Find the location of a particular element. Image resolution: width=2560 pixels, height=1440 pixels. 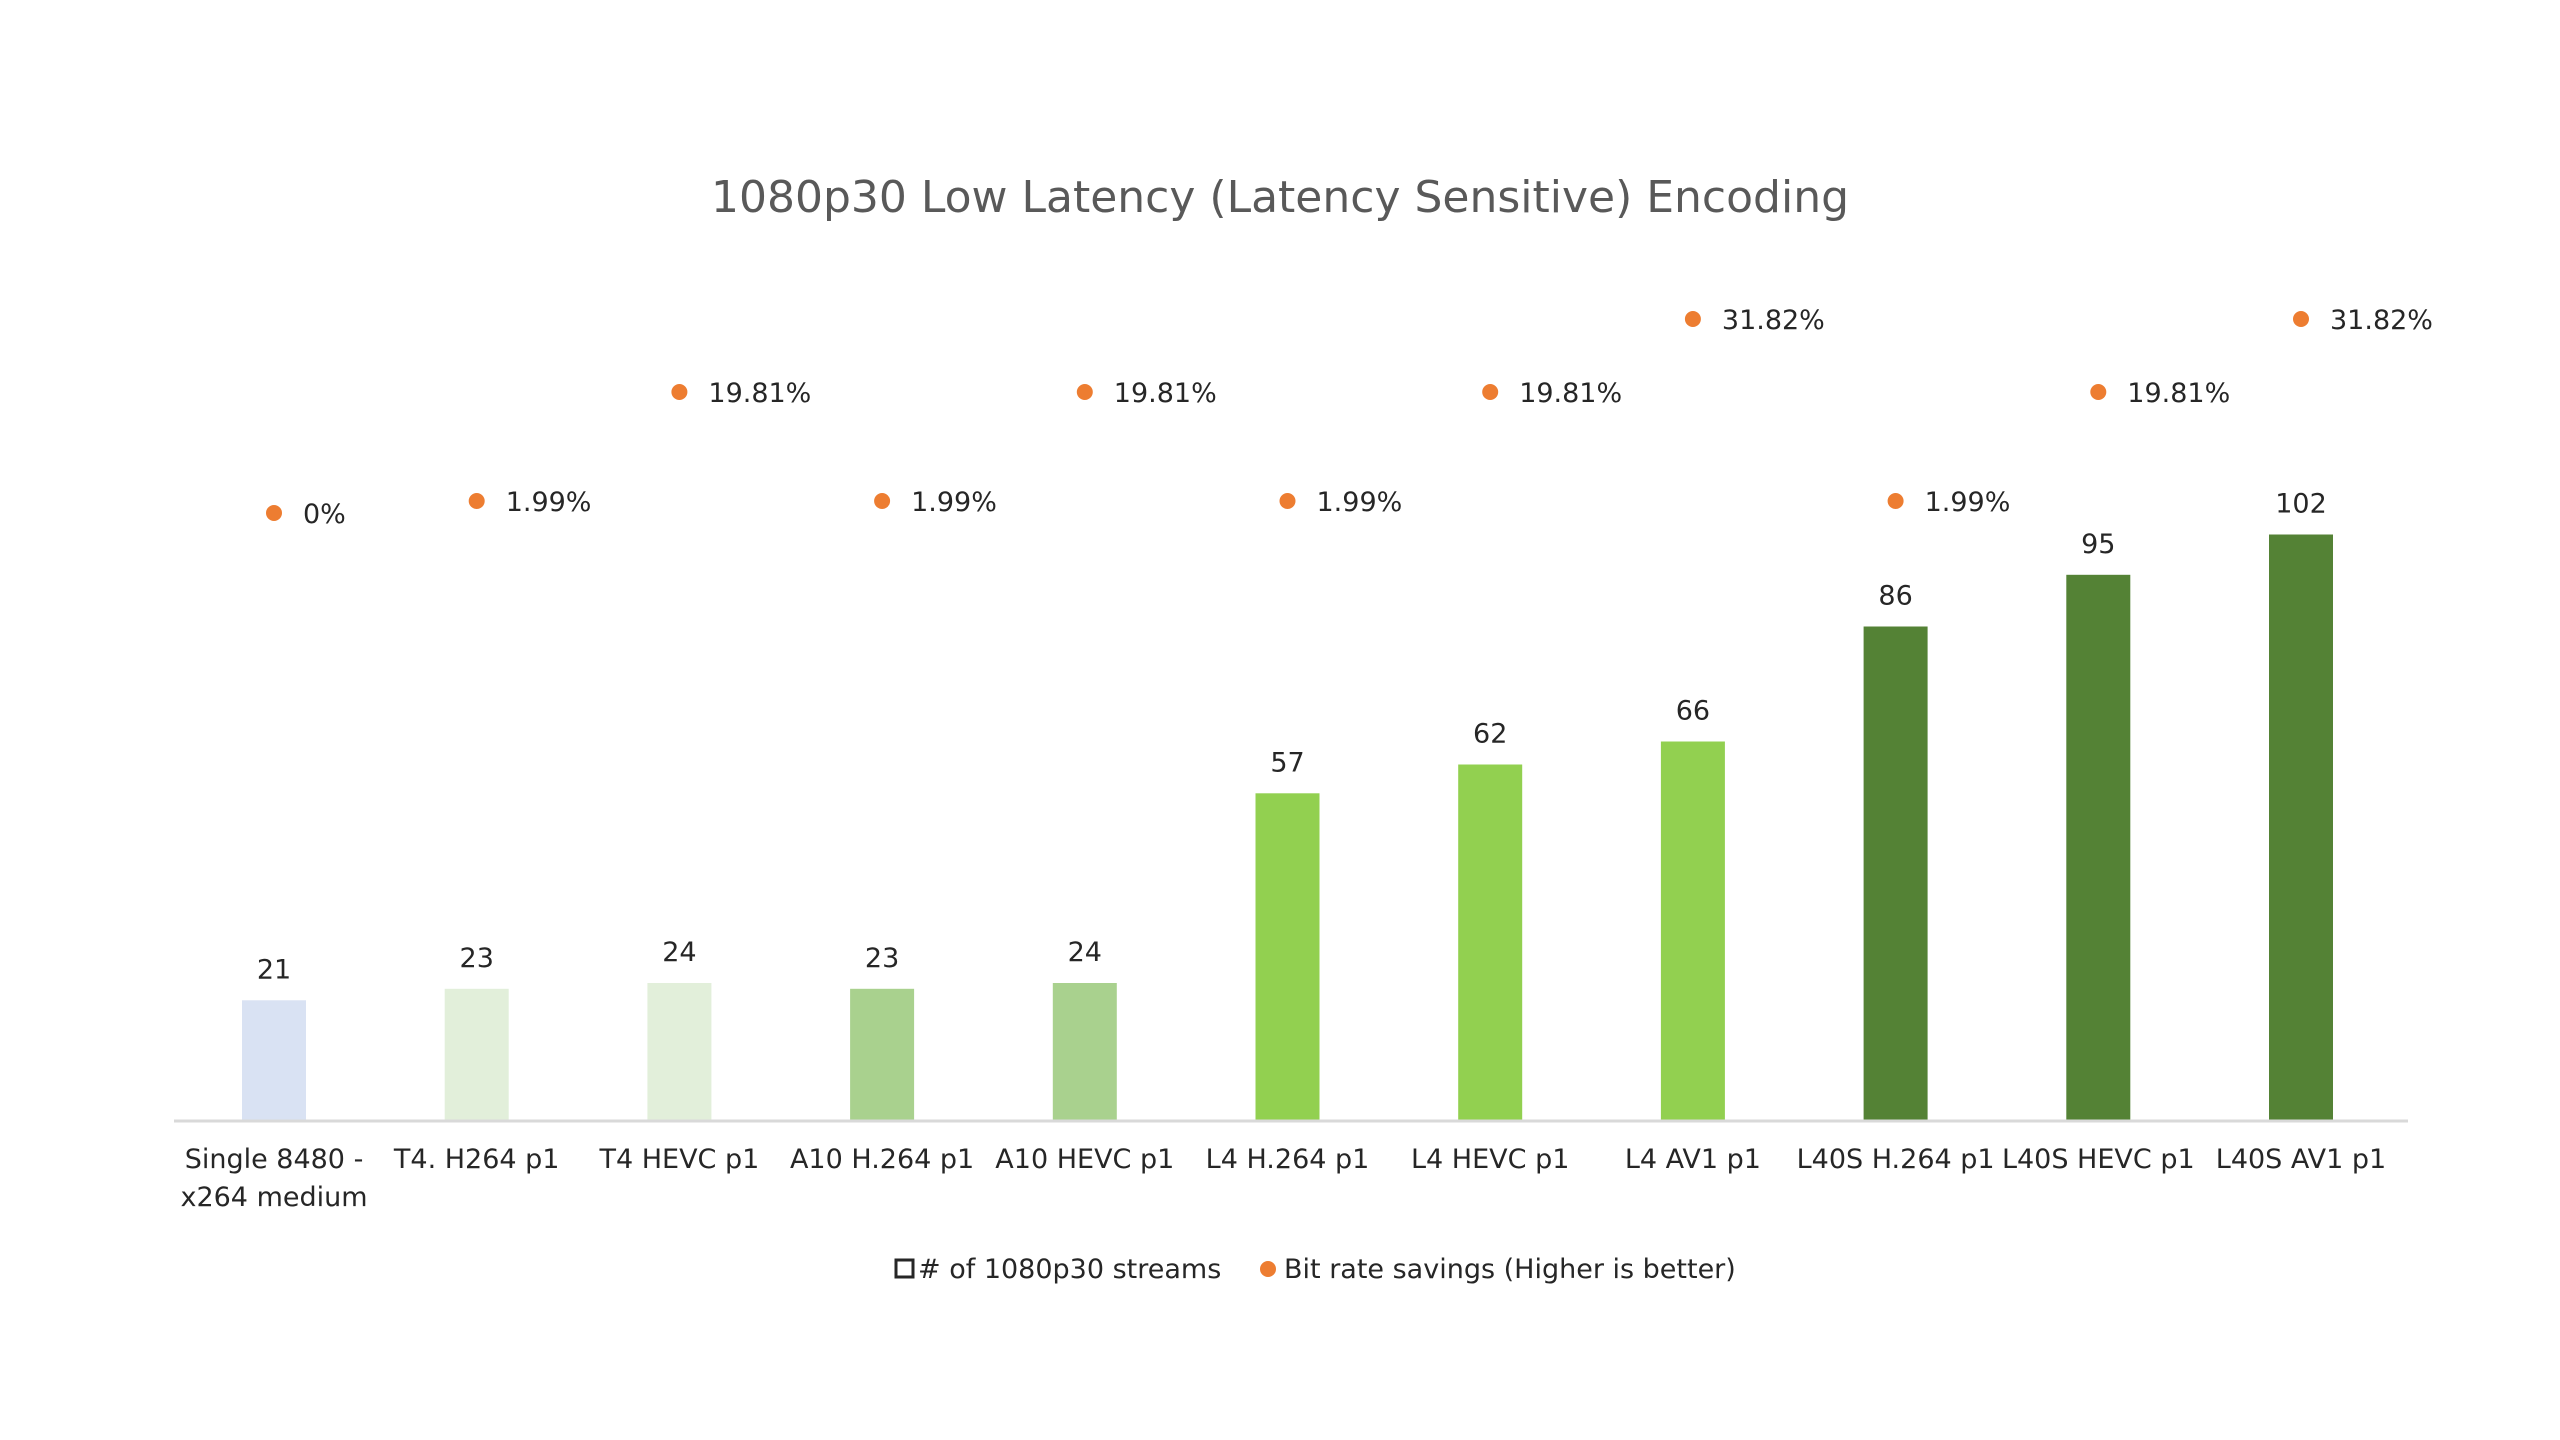

category-label: Single 8480 - is located at coordinates (274, 1159).